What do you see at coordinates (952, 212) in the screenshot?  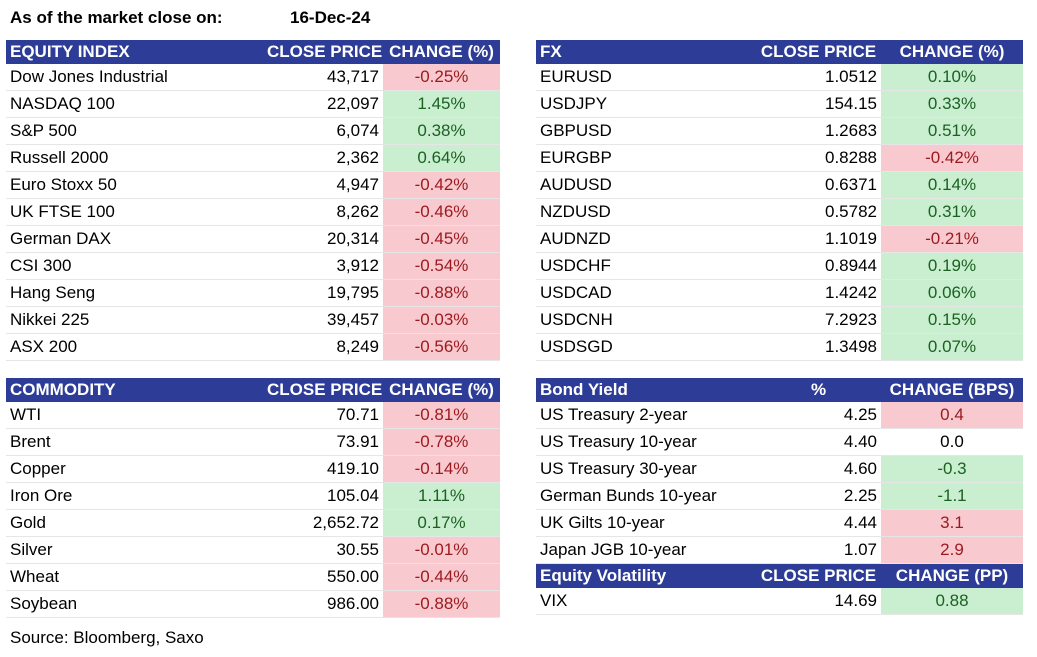 I see `row-change-value: 0.31%` at bounding box center [952, 212].